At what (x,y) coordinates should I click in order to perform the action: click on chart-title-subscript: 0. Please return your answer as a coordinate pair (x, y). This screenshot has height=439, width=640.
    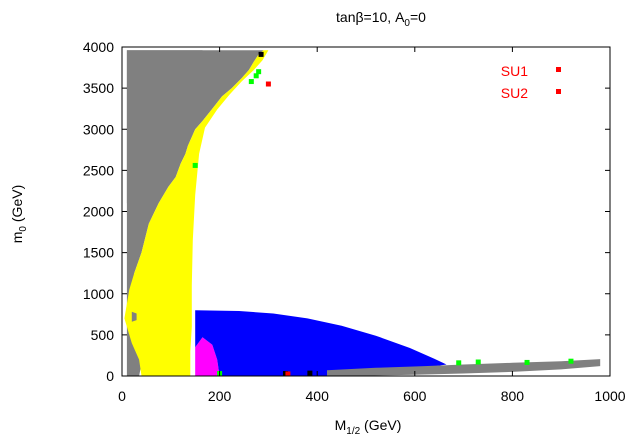
    Looking at the image, I should click on (407, 23).